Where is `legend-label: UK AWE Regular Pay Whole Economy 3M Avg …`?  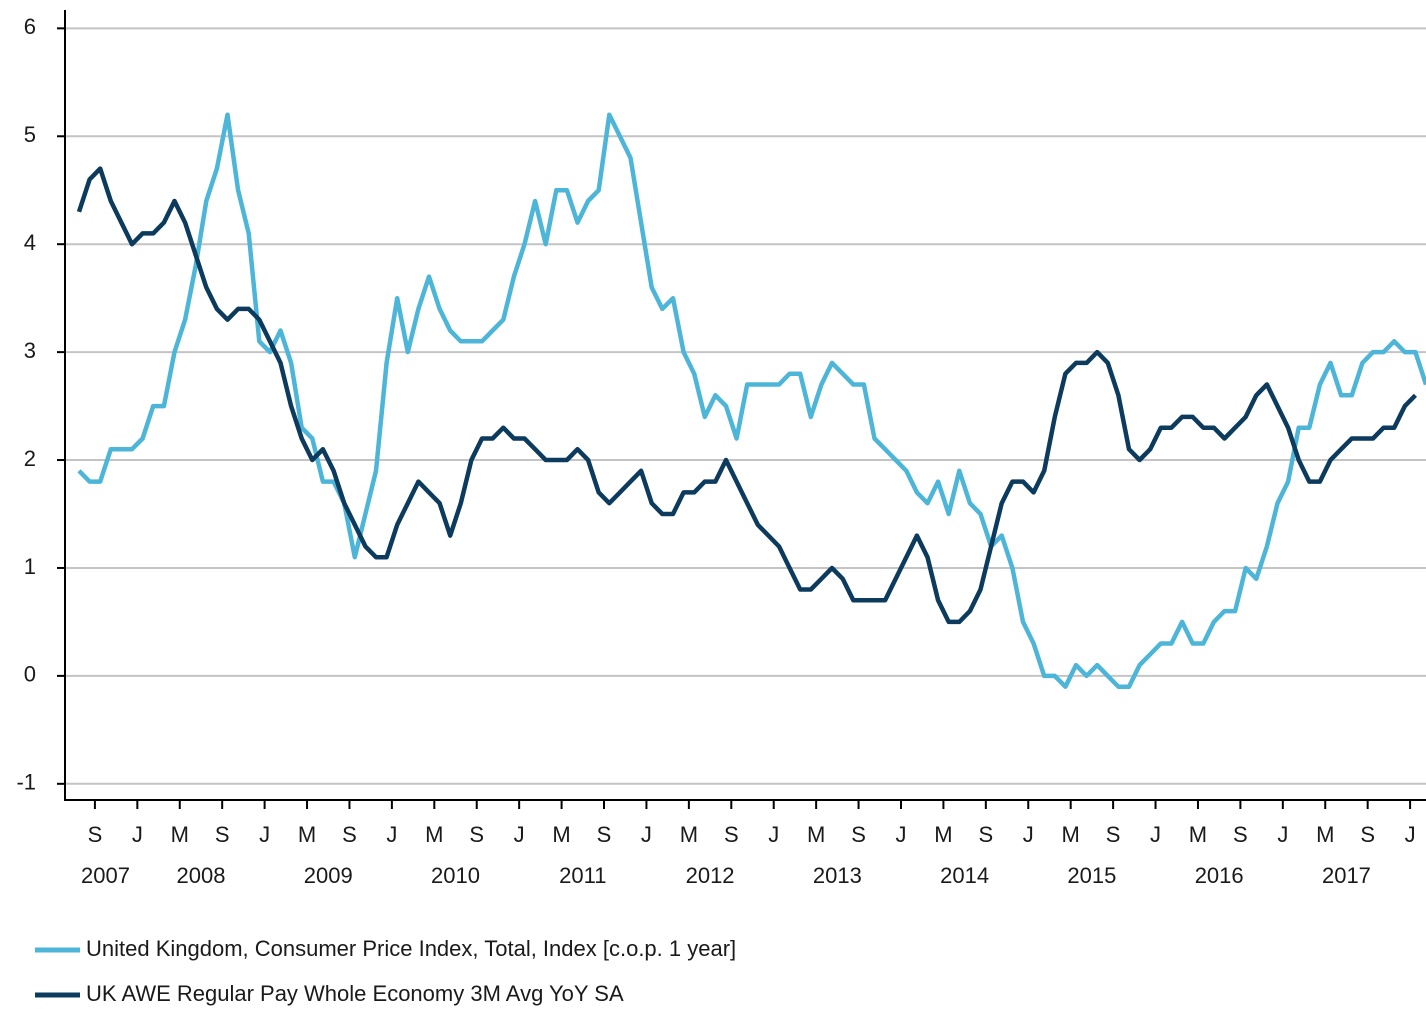
legend-label: UK AWE Regular Pay Whole Economy 3M Avg … is located at coordinates (355, 993).